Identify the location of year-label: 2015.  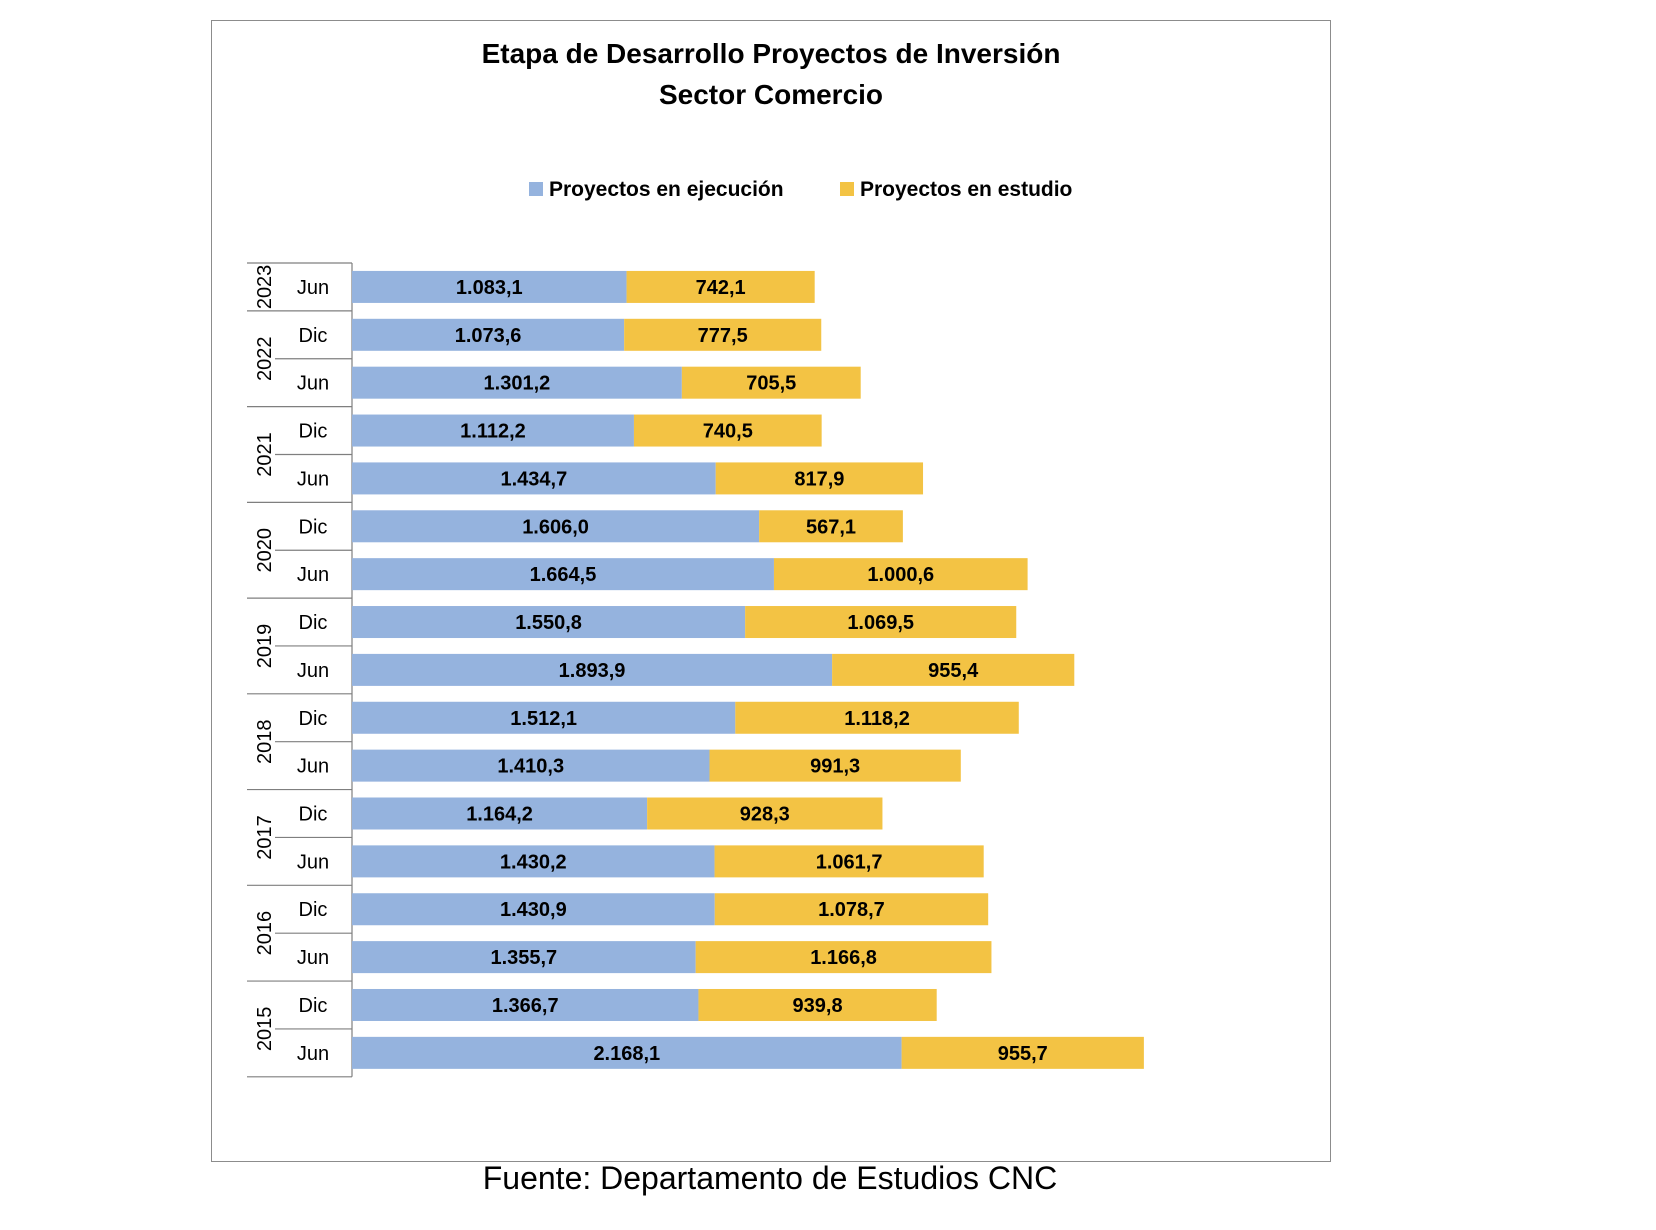
(265, 1029).